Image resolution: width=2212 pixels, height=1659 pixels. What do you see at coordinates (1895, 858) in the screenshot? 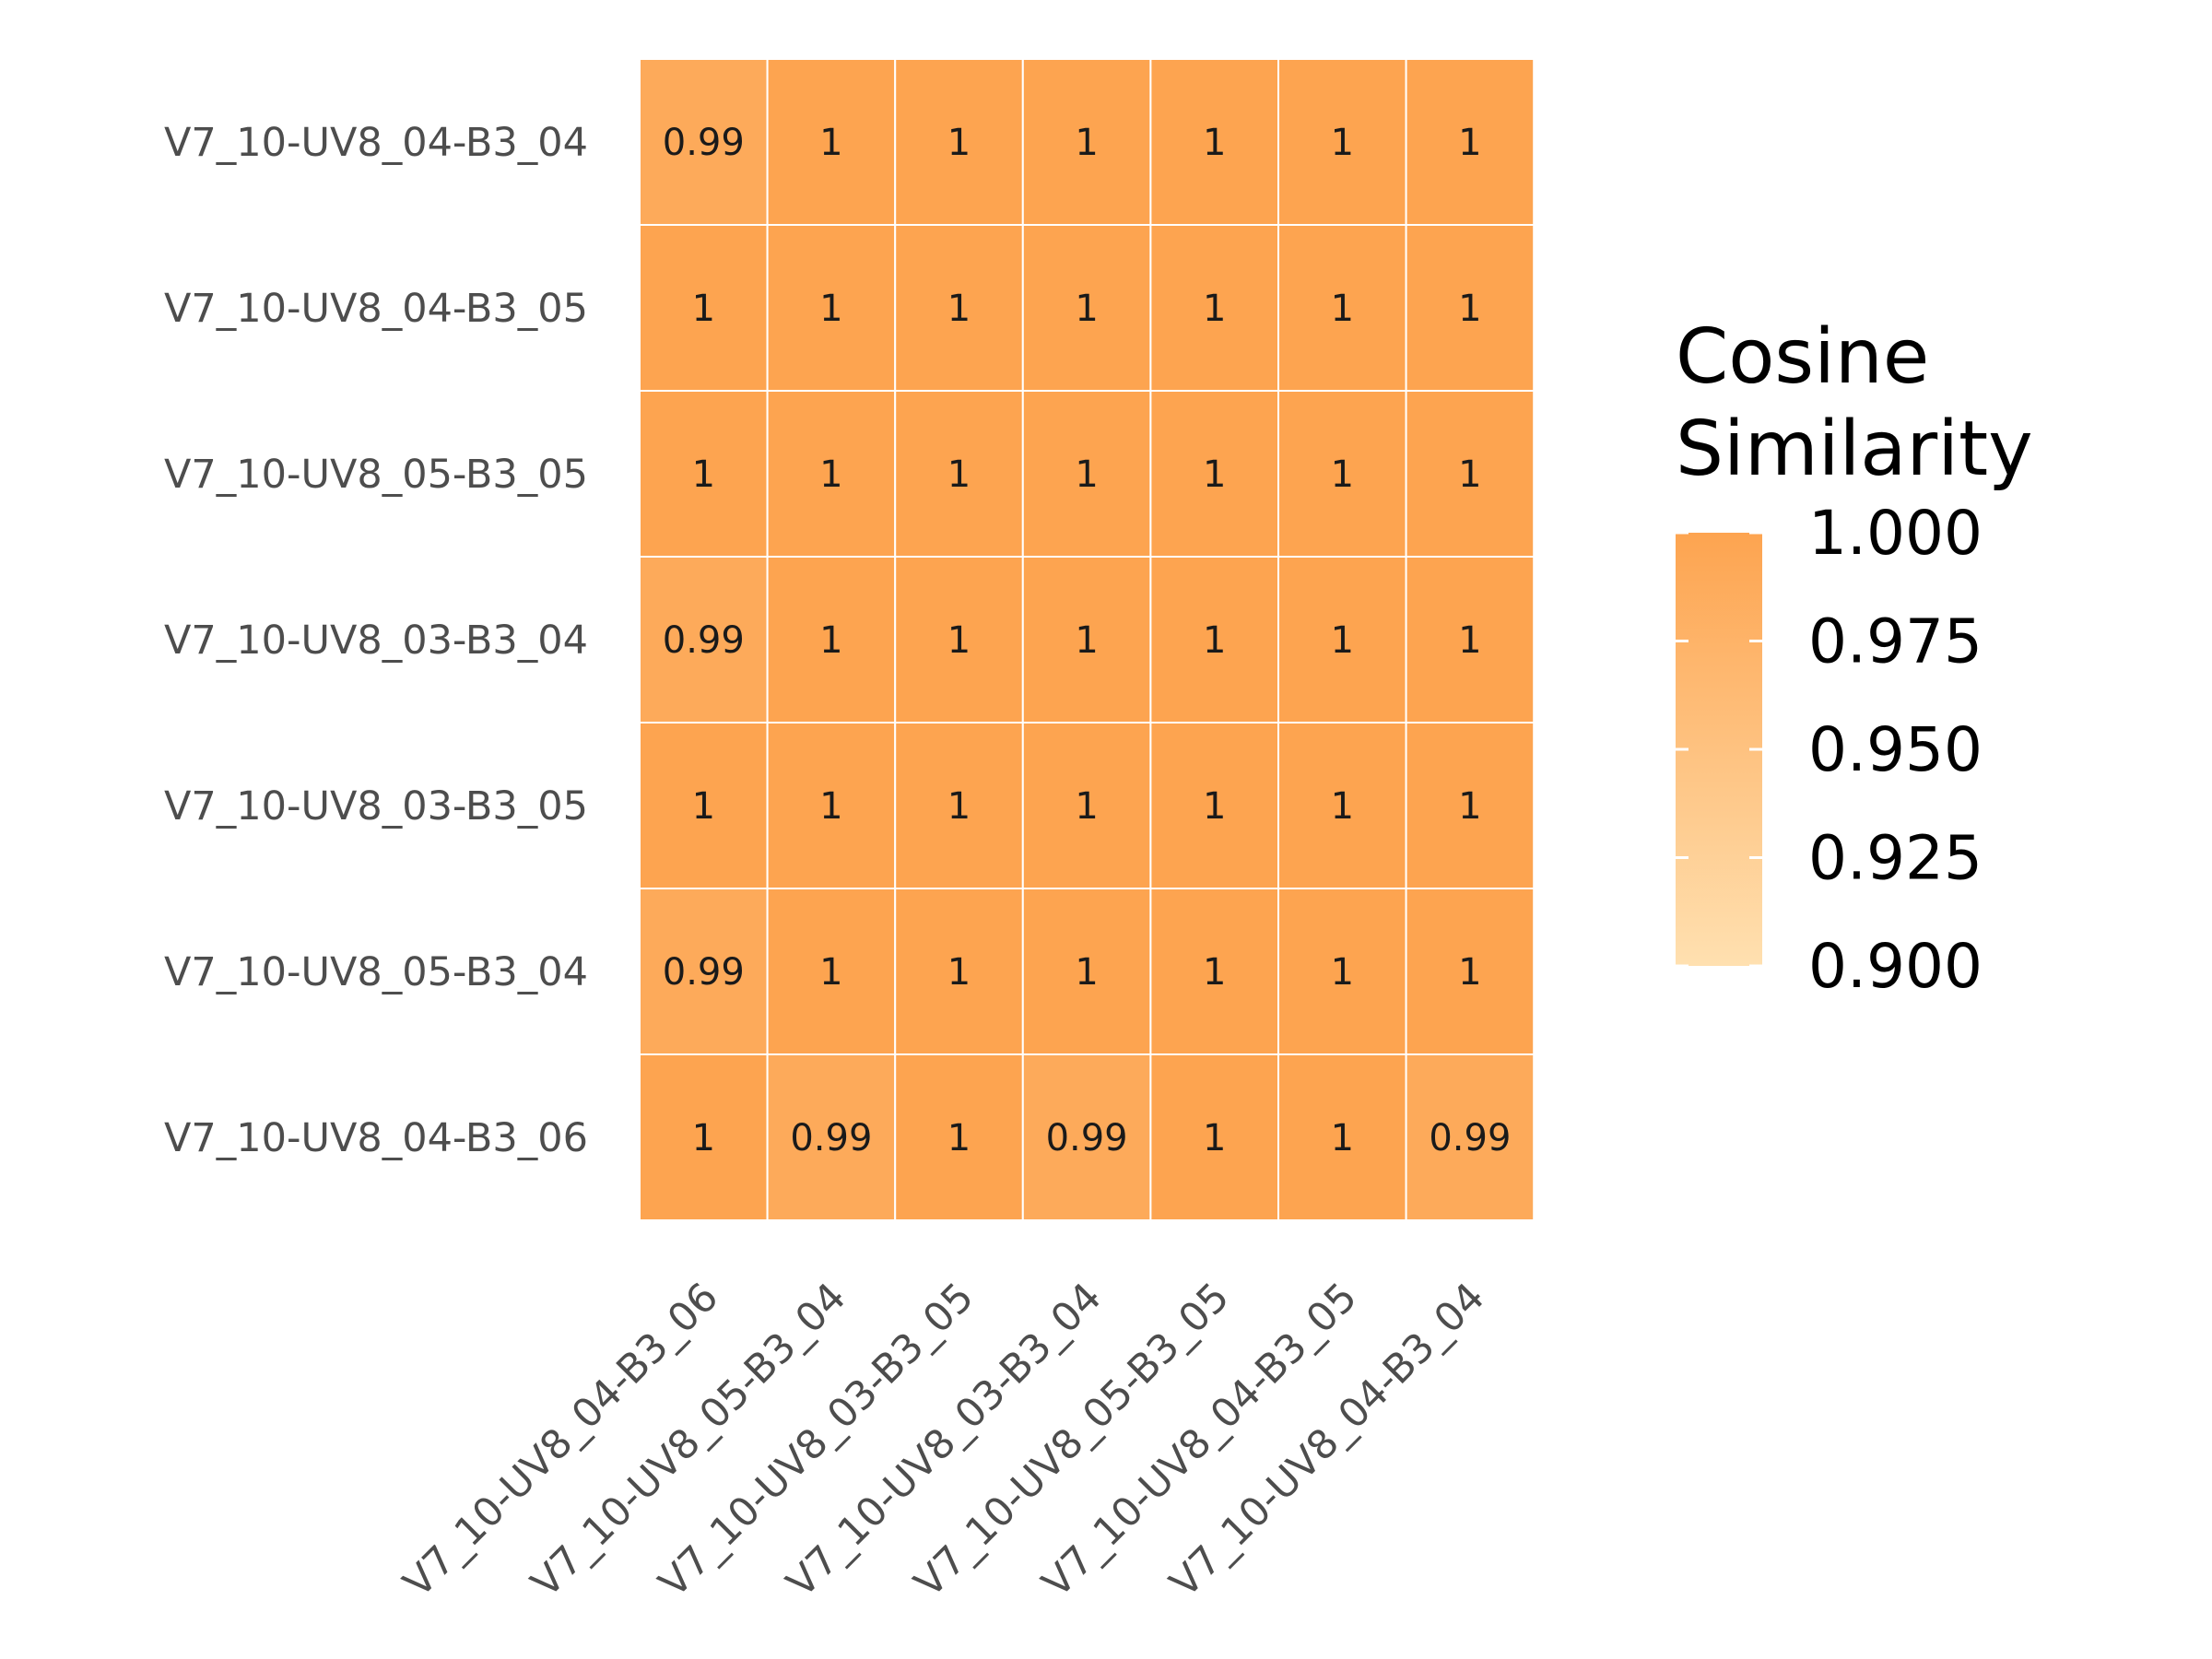
I see `legend-tick-label: 0.925` at bounding box center [1895, 858].